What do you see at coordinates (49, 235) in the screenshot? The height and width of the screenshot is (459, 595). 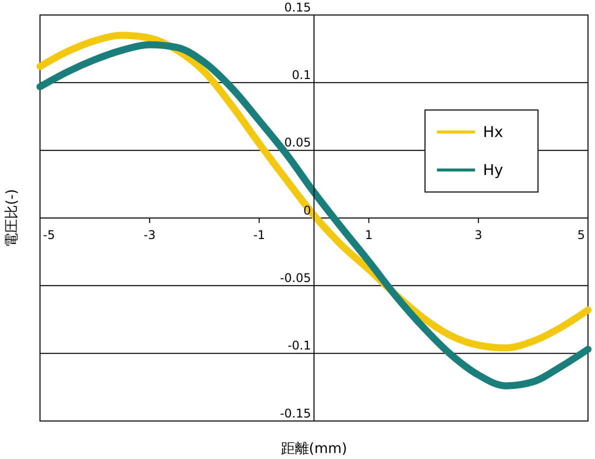 I see `x-tick-label: -5` at bounding box center [49, 235].